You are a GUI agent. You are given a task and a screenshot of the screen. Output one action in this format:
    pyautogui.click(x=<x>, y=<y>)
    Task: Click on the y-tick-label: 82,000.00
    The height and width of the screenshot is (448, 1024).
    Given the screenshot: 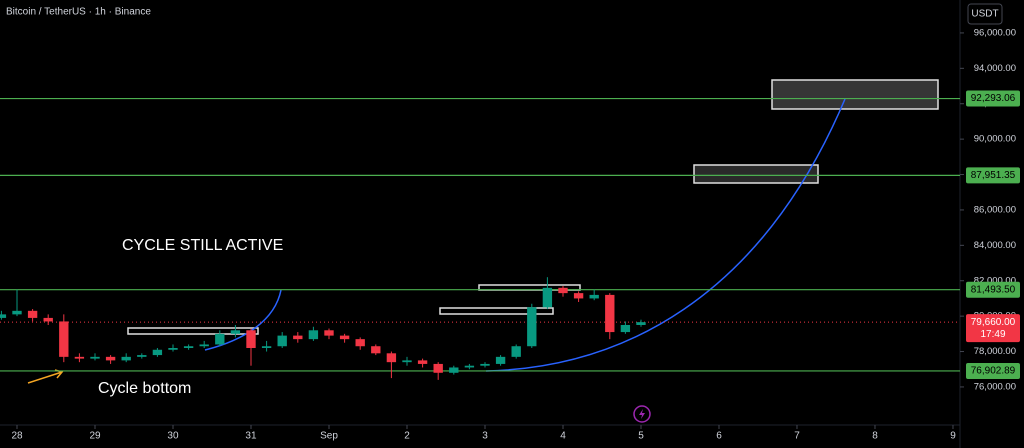 What is the action you would take?
    pyautogui.click(x=995, y=280)
    